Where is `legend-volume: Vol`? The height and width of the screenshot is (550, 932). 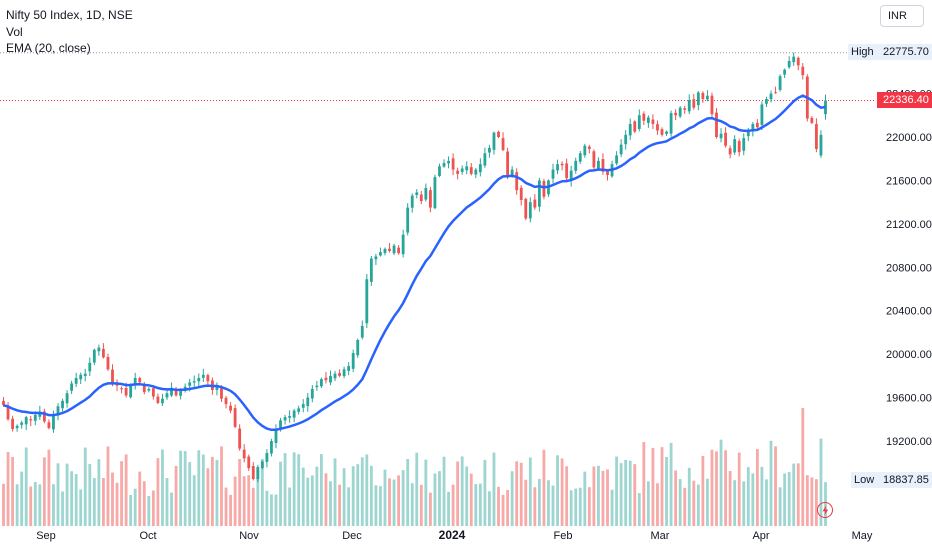 legend-volume: Vol is located at coordinates (14, 31).